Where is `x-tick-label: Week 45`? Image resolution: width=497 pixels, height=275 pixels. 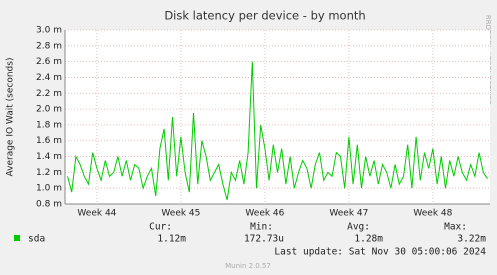
x-tick-label: Week 45 is located at coordinates (180, 214).